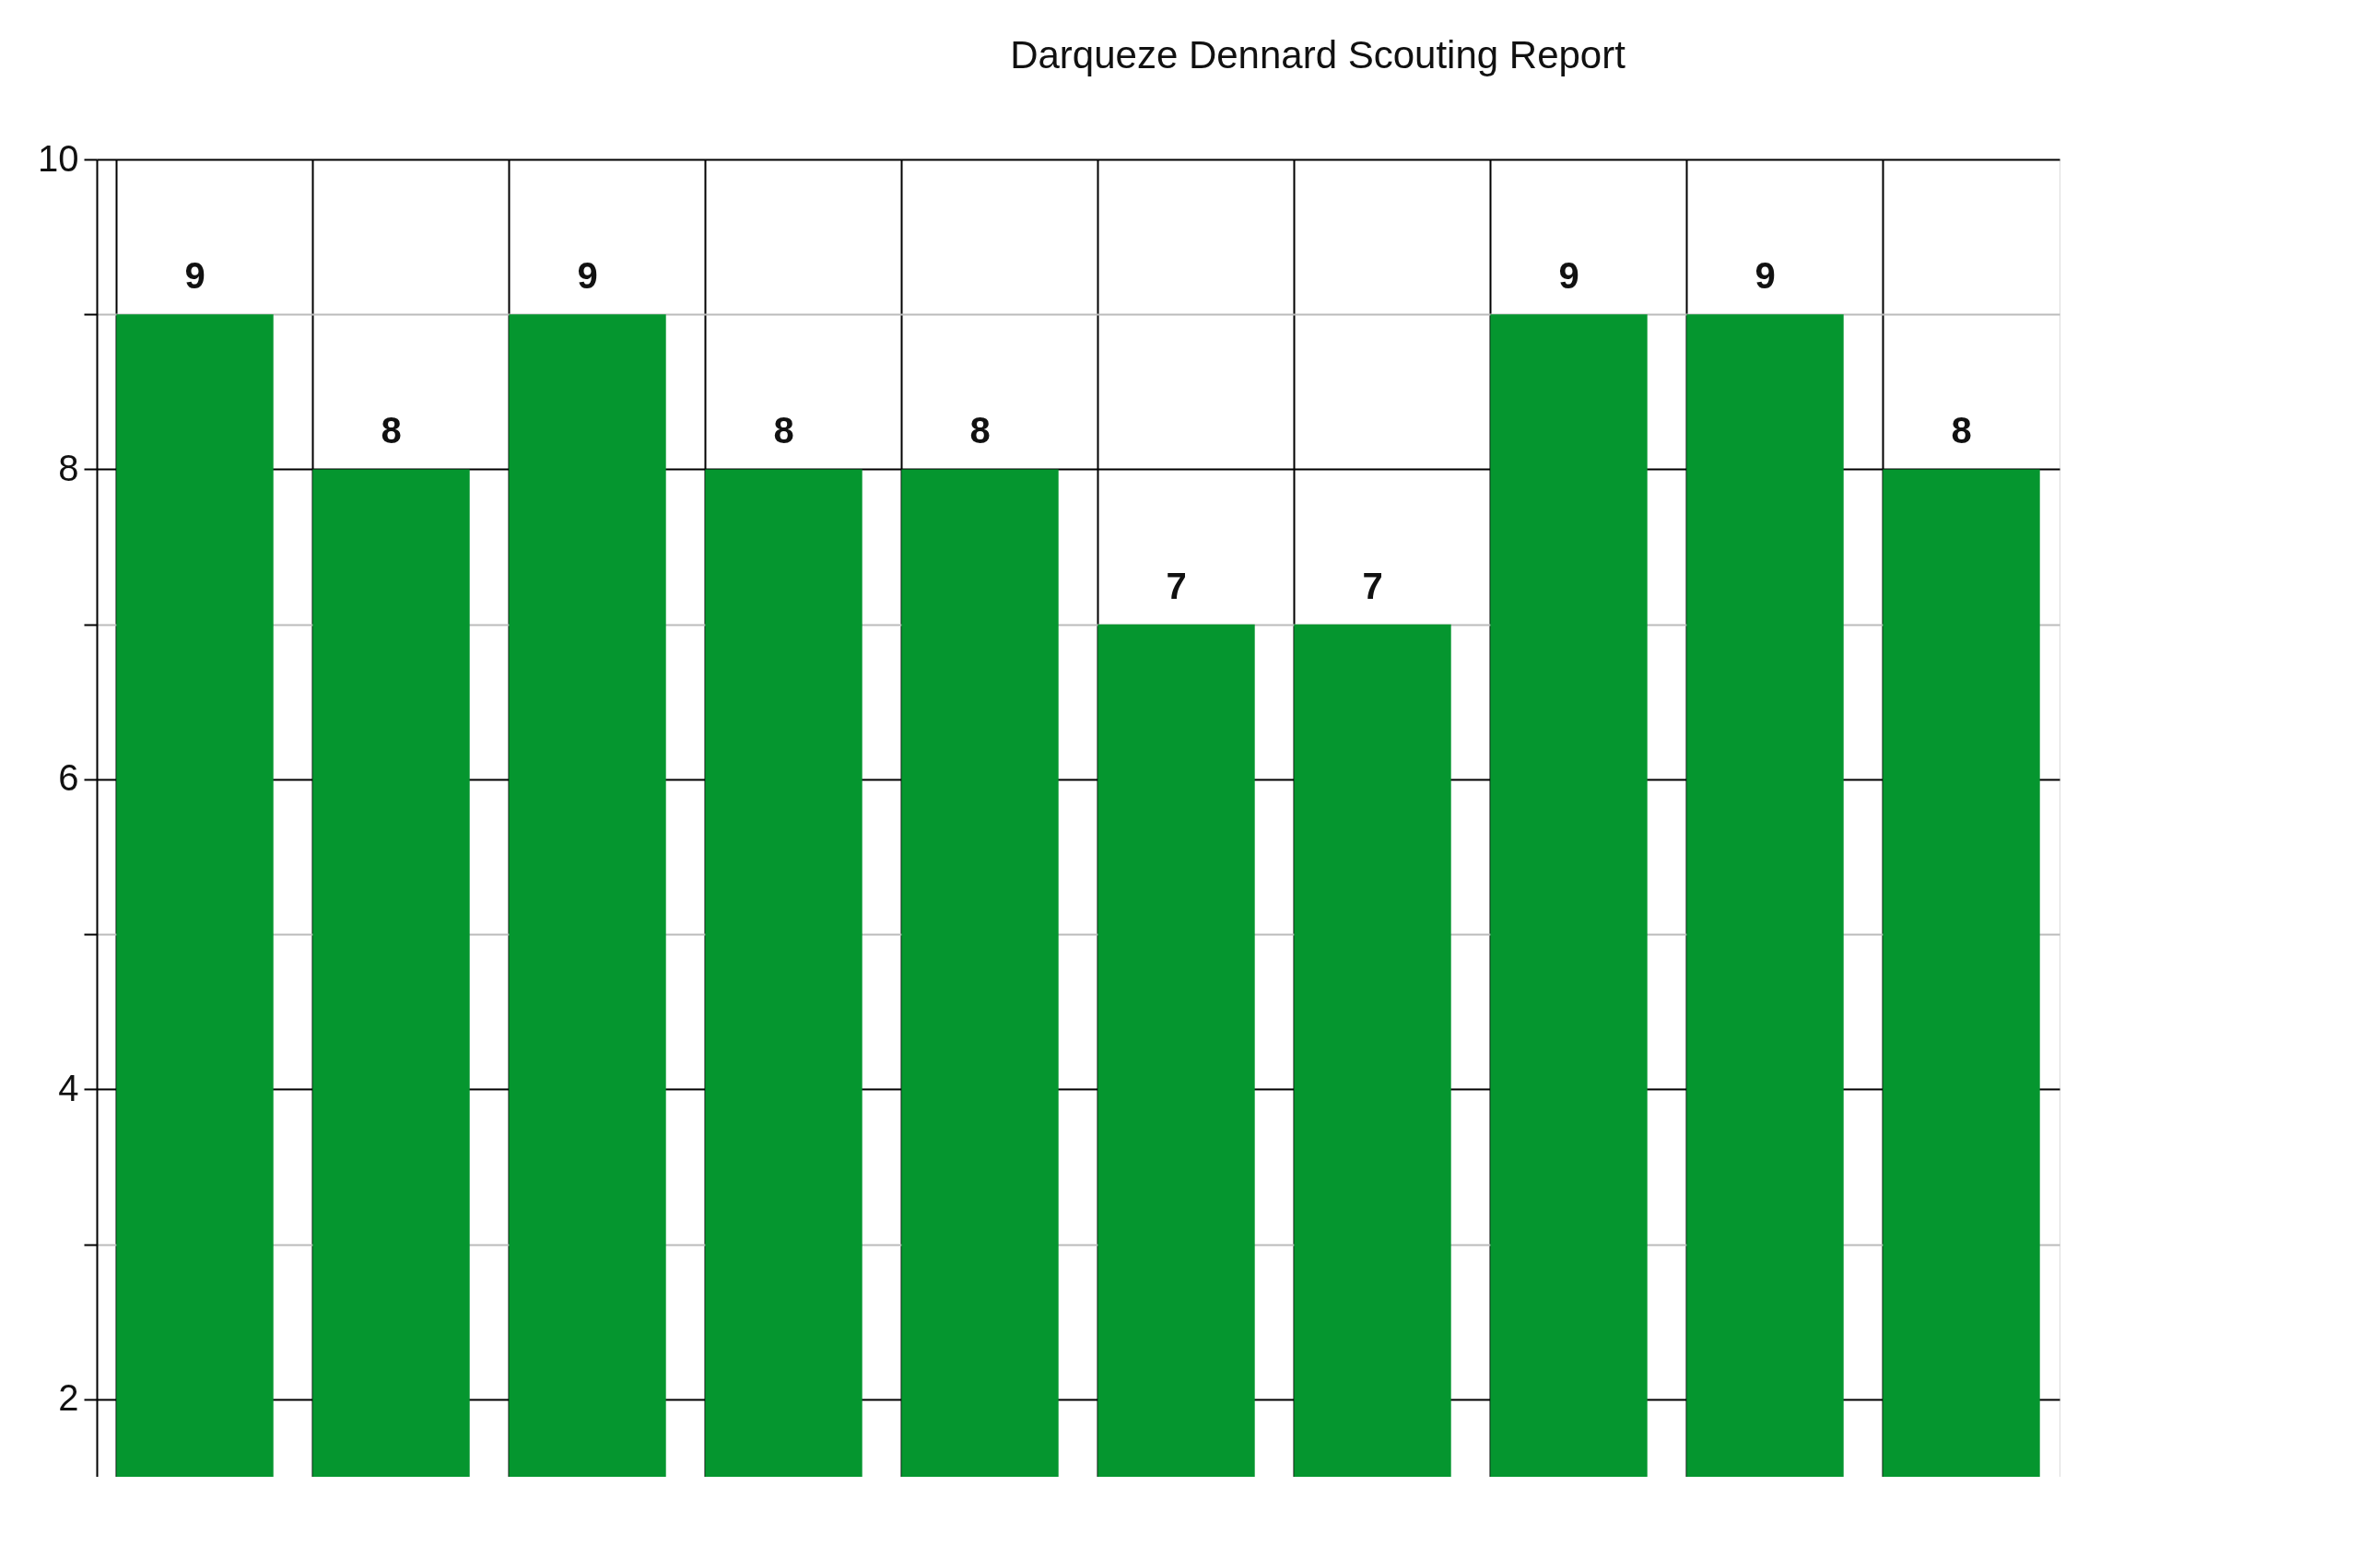 The image size is (2359, 1568). I want to click on chart-title: Darqueze Dennard Scouting Report, so click(1318, 55).